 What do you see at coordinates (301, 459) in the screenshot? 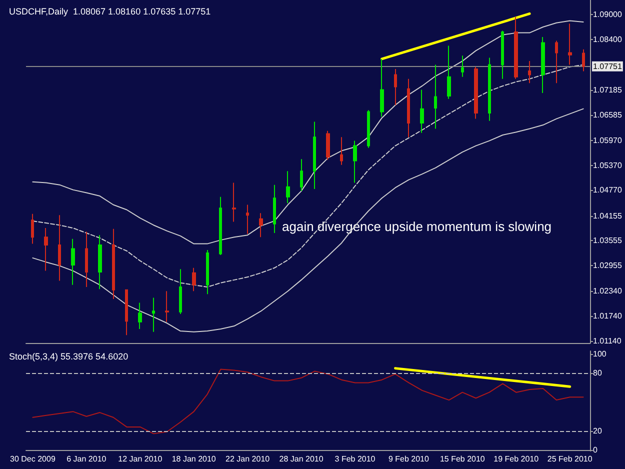
I see `x-tick-label: 28 Jan 2010` at bounding box center [301, 459].